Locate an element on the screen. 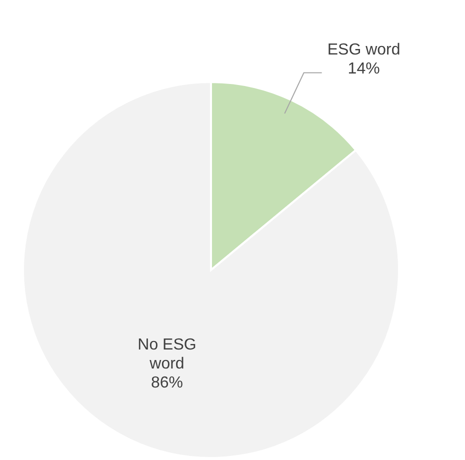 This screenshot has height=460, width=465. data-label: 14% is located at coordinates (364, 69).